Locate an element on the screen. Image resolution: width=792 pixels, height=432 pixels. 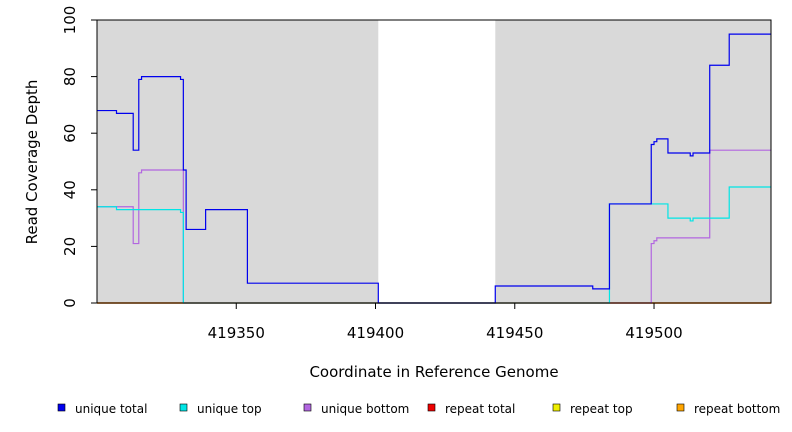
legend-label: repeat bottom is located at coordinates (737, 409).